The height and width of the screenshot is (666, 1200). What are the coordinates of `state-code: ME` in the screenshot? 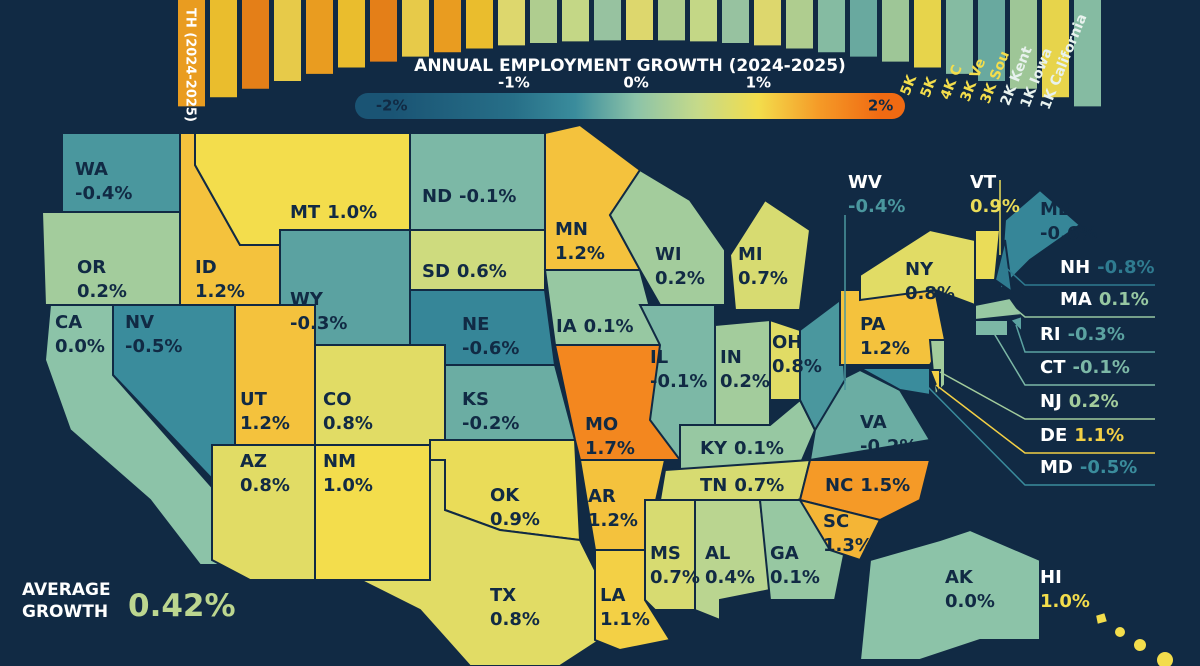 It's located at (1055, 209).